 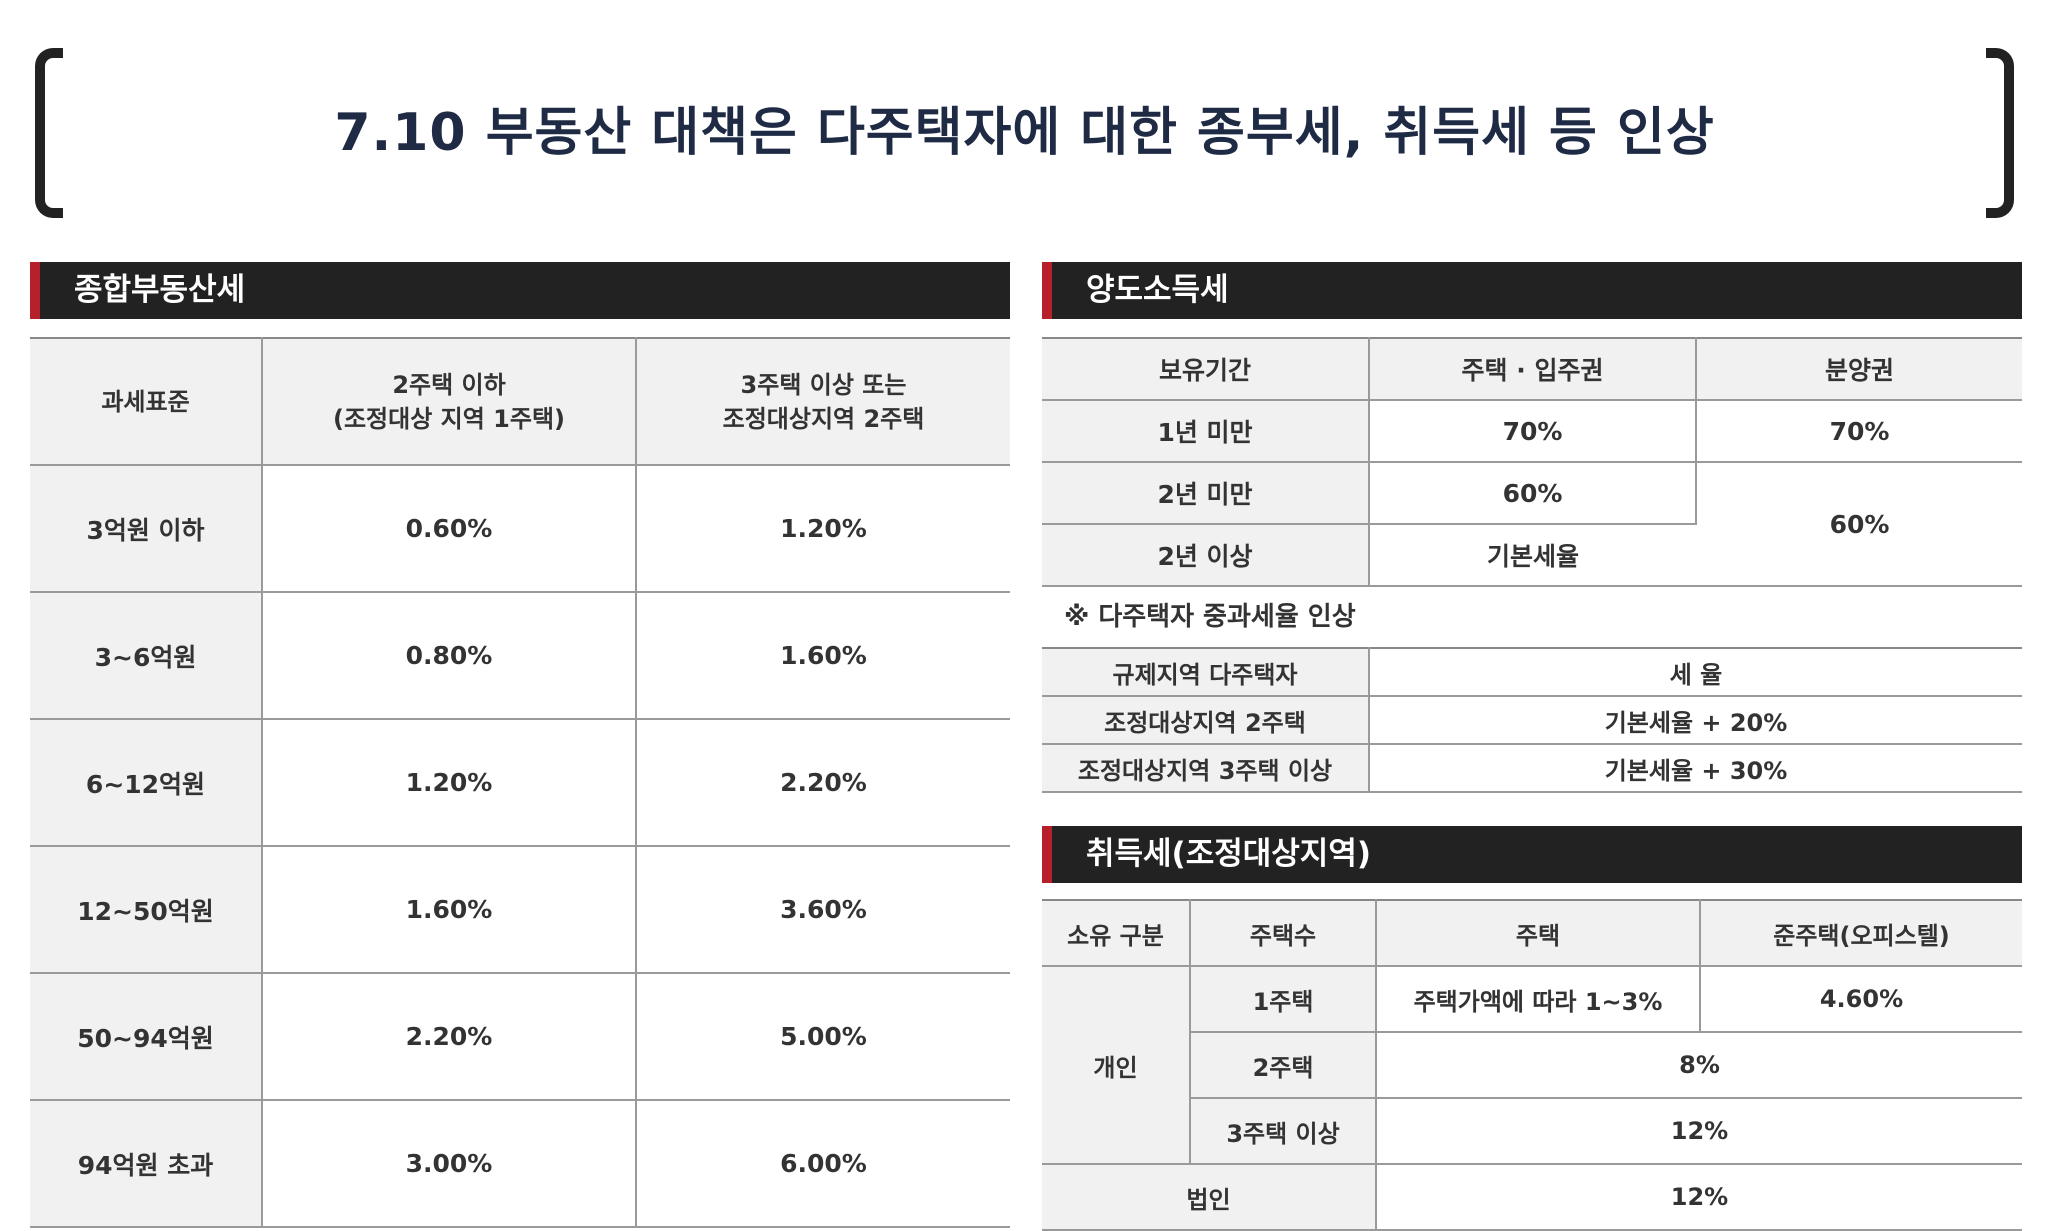 I want to click on row-label: 1주택, so click(x=1283, y=999).